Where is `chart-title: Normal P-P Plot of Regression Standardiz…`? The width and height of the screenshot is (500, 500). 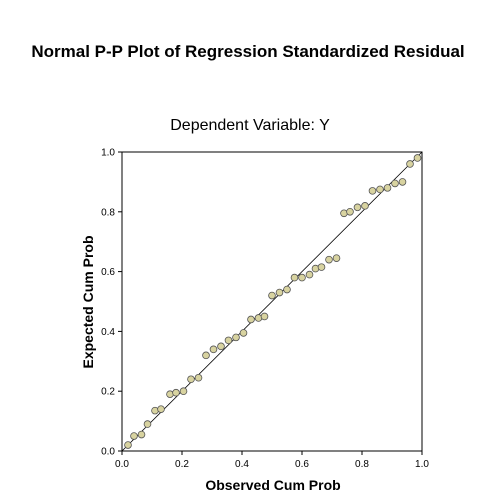
chart-title: Normal P-P Plot of Regression Standardiz… is located at coordinates (247, 51).